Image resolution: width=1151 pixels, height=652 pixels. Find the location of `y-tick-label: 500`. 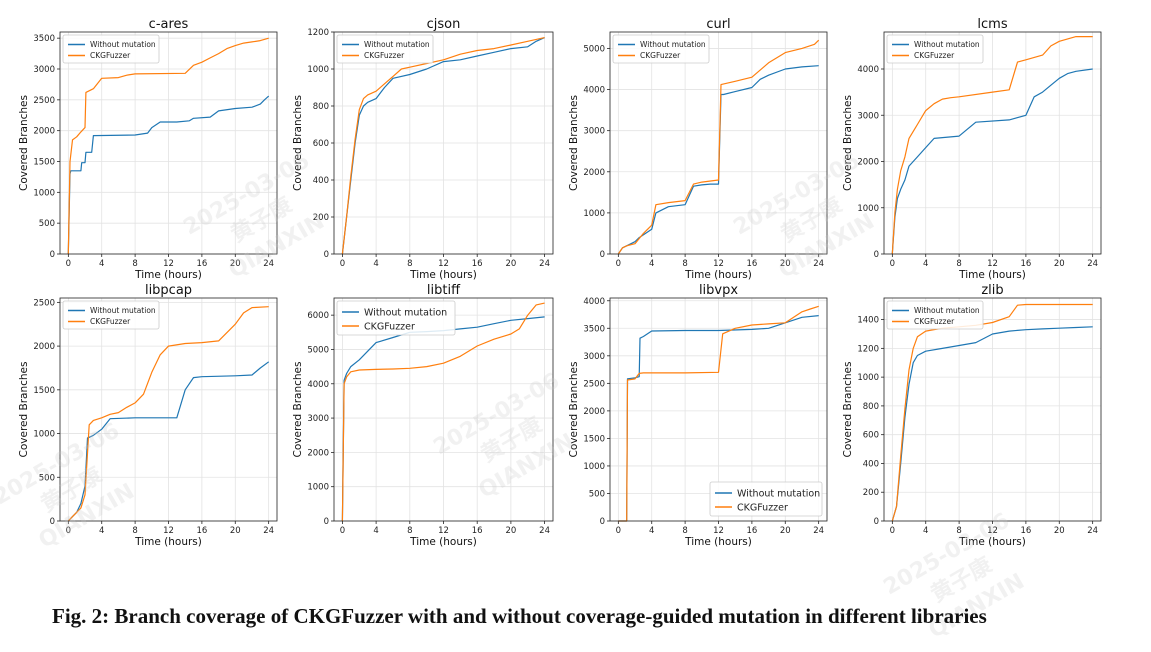

y-tick-label: 500 is located at coordinates (597, 494).